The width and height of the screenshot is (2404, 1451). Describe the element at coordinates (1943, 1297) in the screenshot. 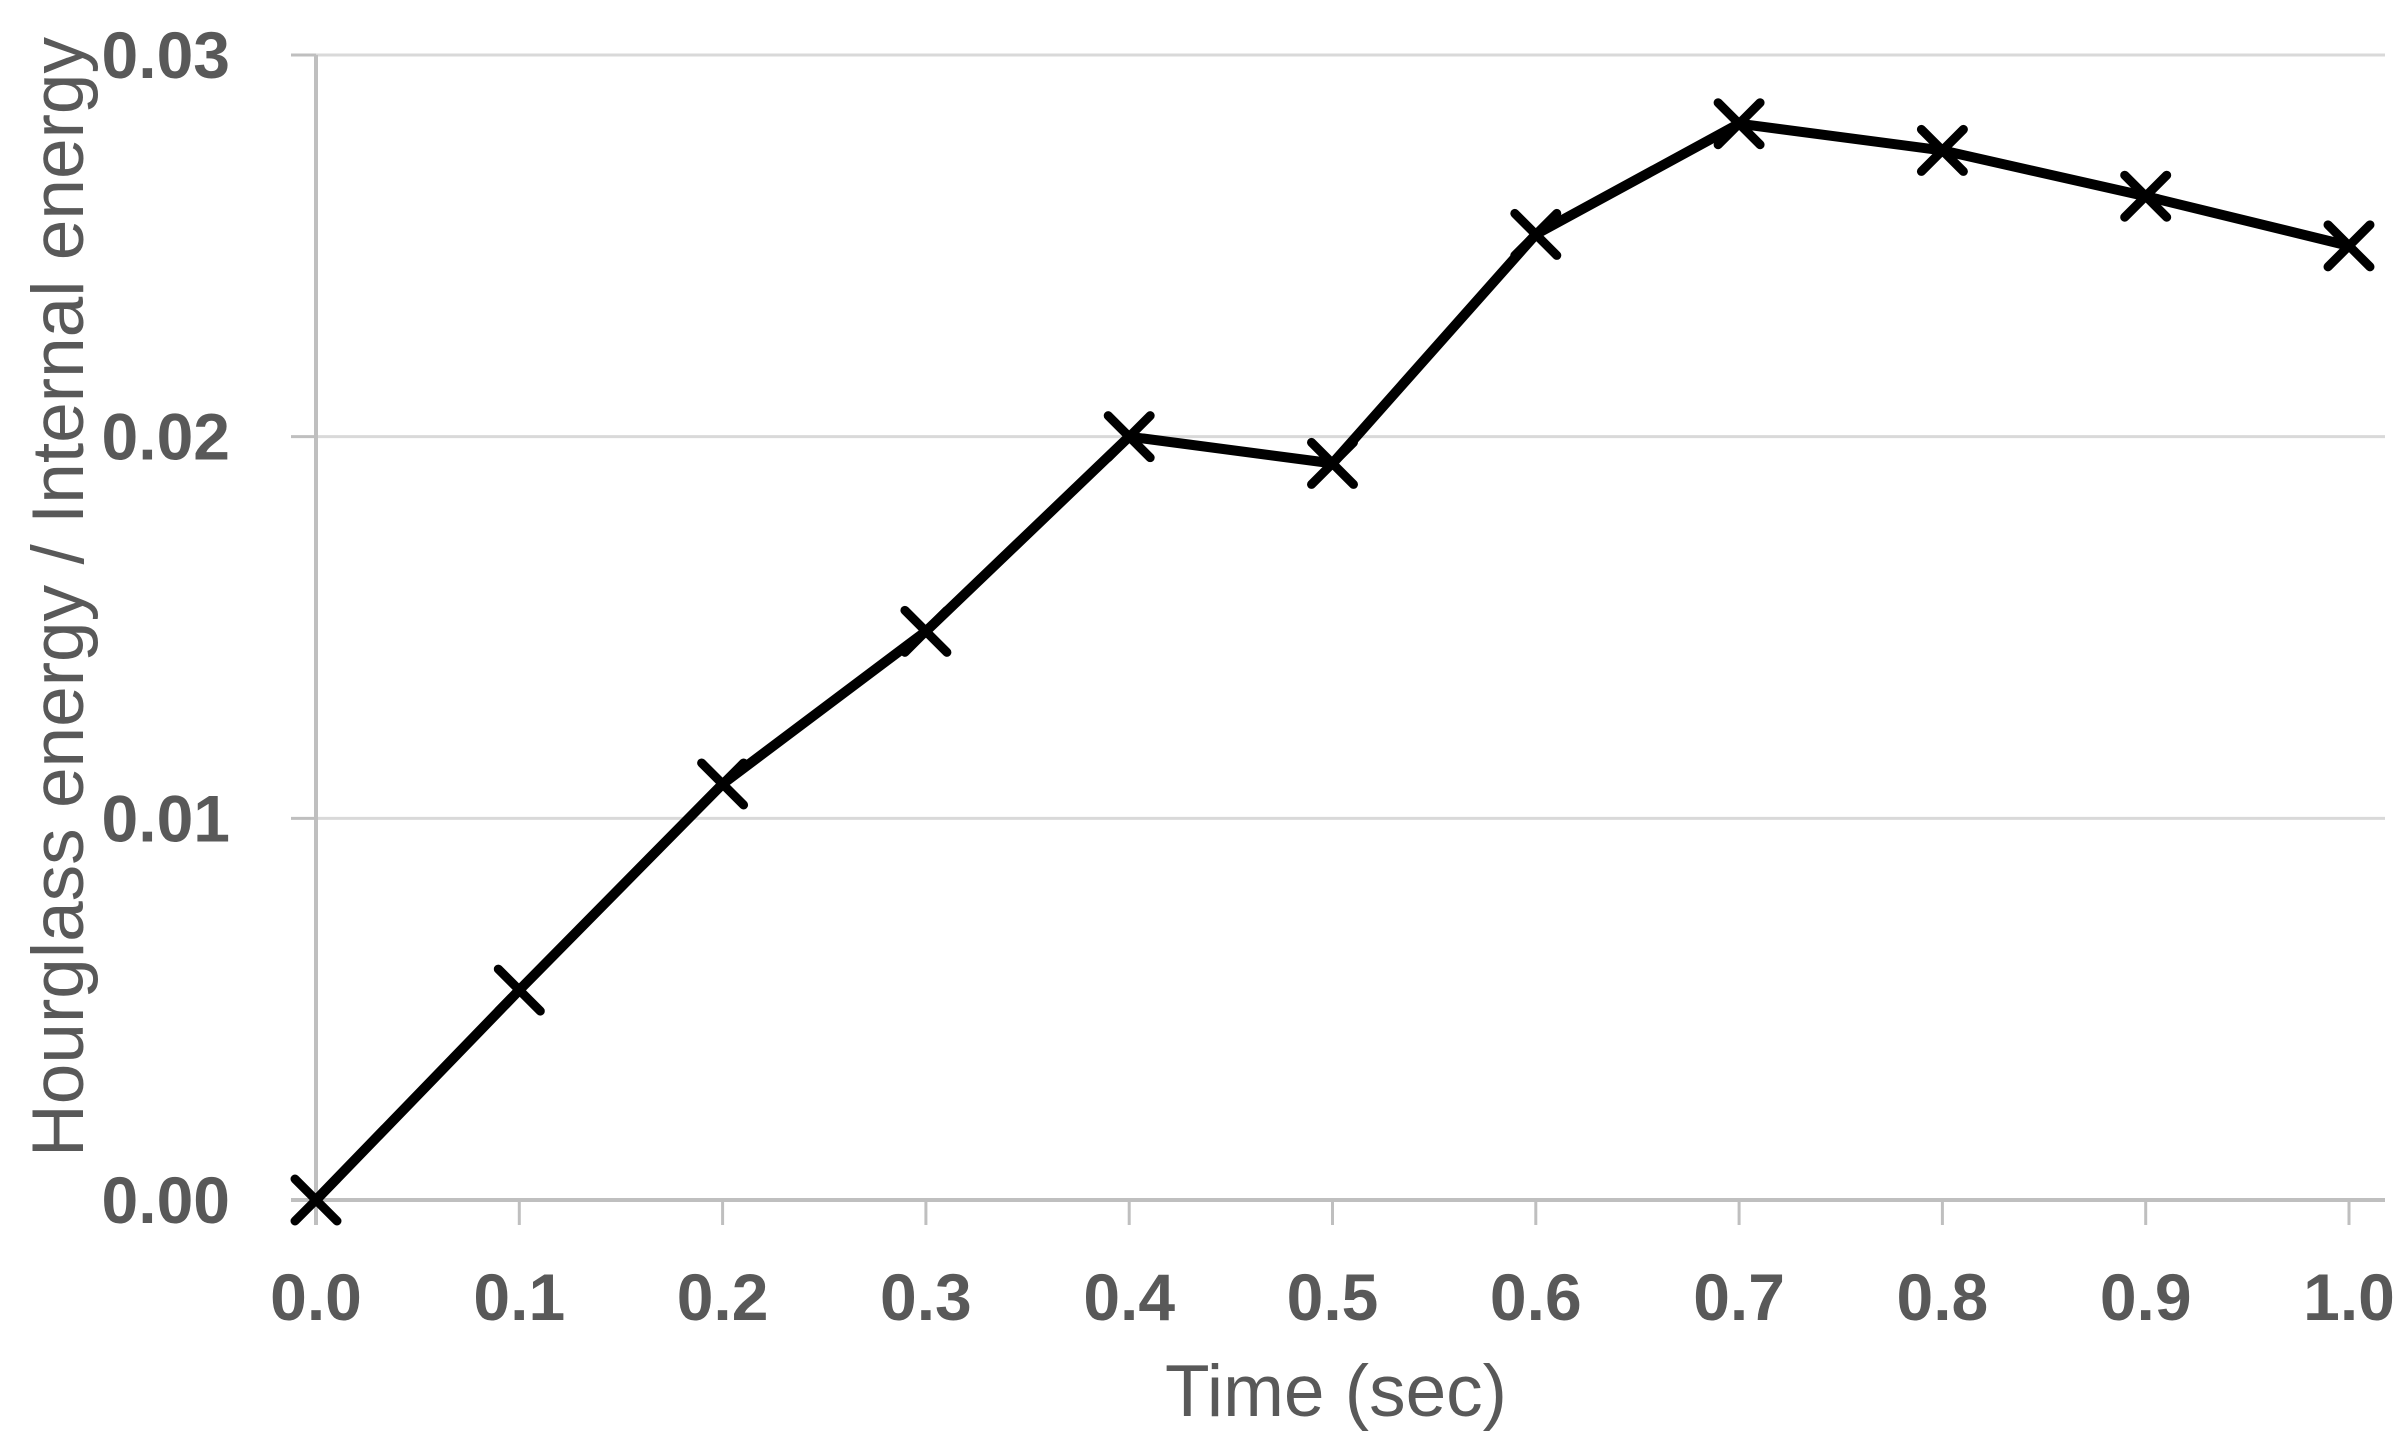

I see `x-tick-label: 0.8` at that location.